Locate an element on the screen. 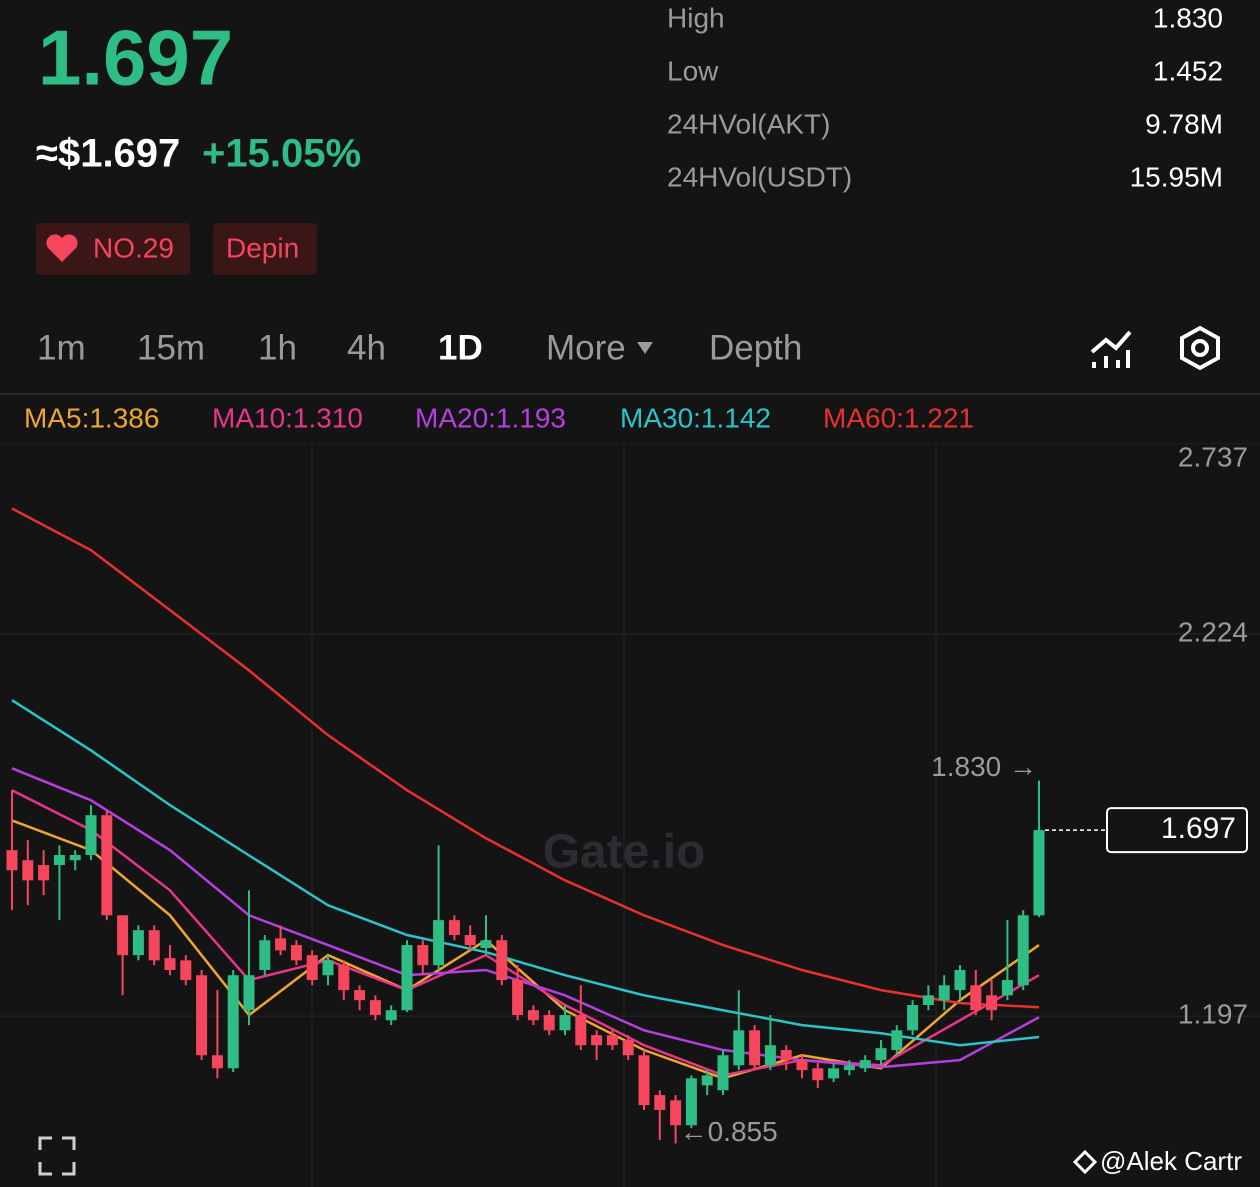 The width and height of the screenshot is (1260, 1187). last-price: 1.697 is located at coordinates (135, 58).